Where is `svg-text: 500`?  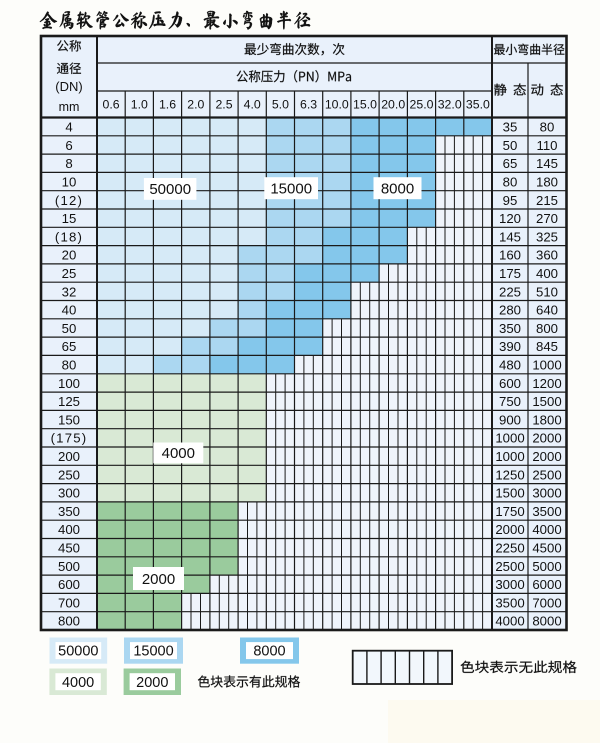 svg-text: 500 is located at coordinates (69, 566).